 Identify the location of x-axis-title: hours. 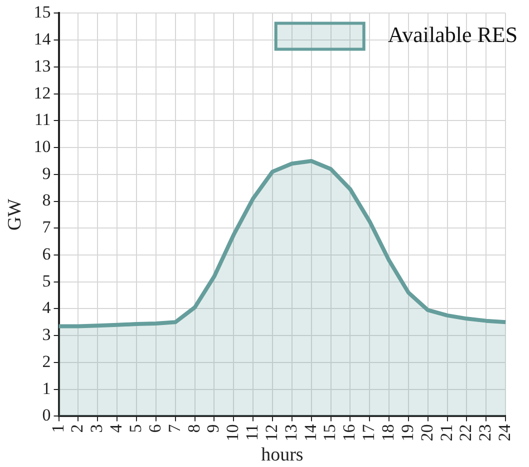
(282, 455).